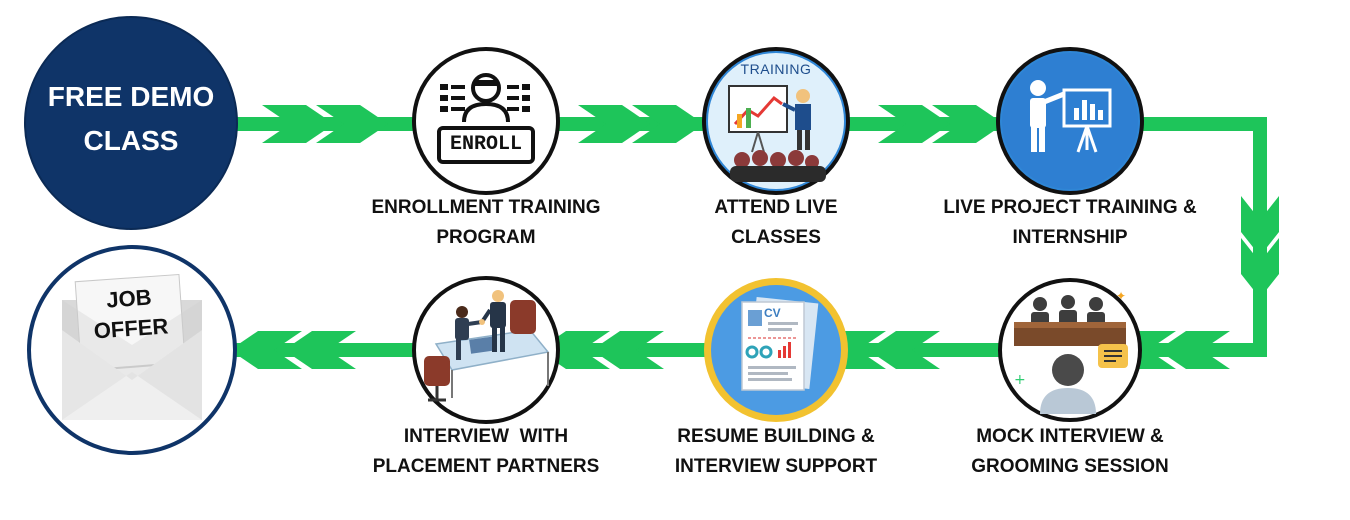 The image size is (1350, 520). Describe the element at coordinates (776, 237) in the screenshot. I see `step-label-line2: CLASSES` at that location.